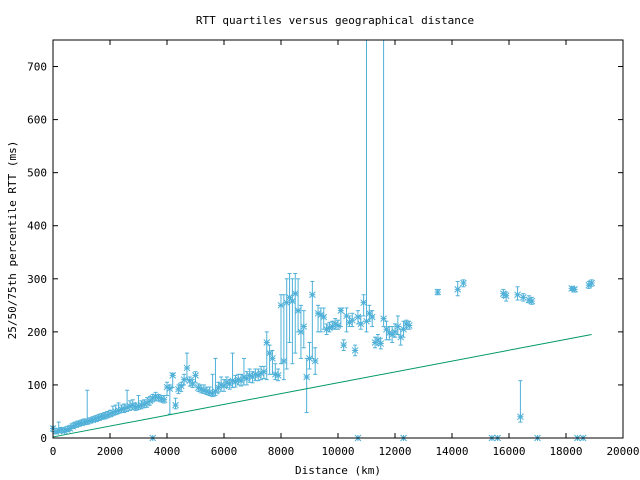  I want to click on y-tick-label: 600, so click(37, 120).